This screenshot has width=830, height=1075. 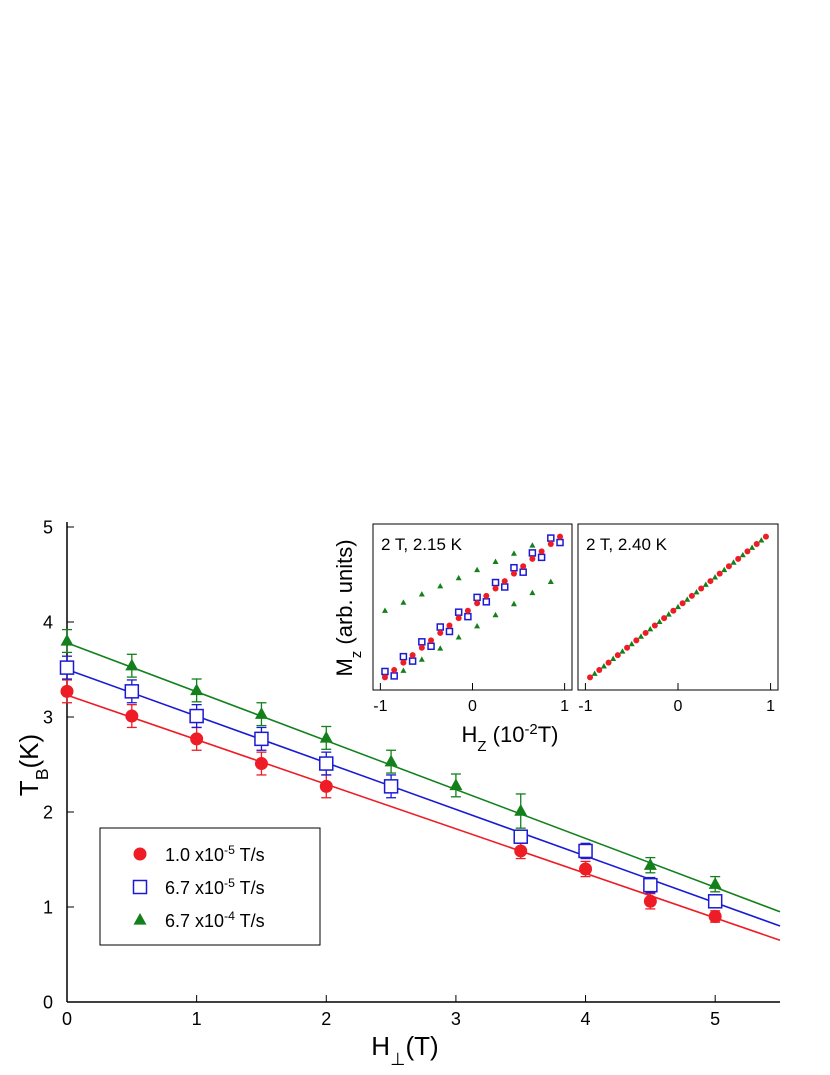 I want to click on legend-label: 1.0 x10-5 T/s, so click(x=215, y=854).